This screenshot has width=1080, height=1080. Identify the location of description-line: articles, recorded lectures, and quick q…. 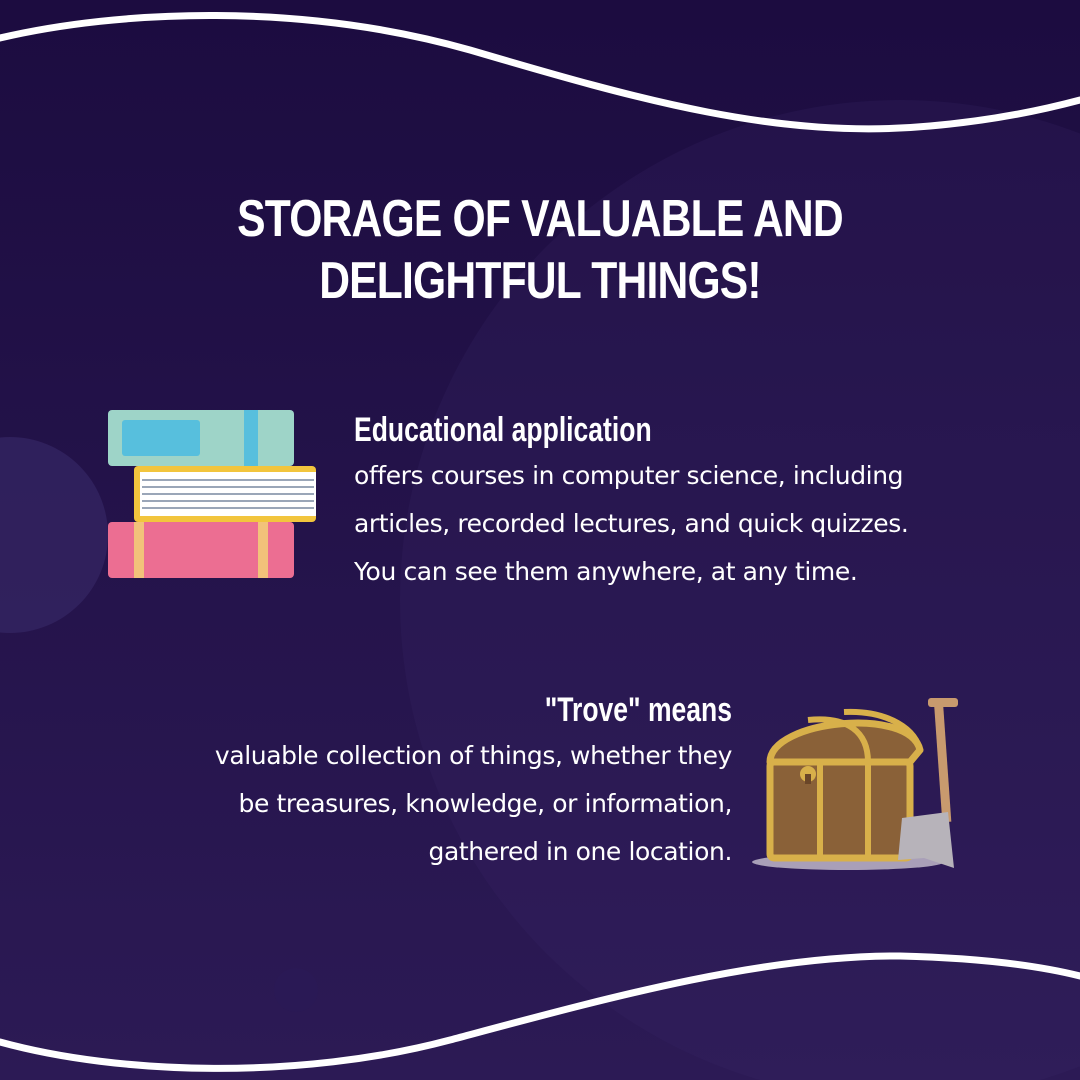
(631, 523).